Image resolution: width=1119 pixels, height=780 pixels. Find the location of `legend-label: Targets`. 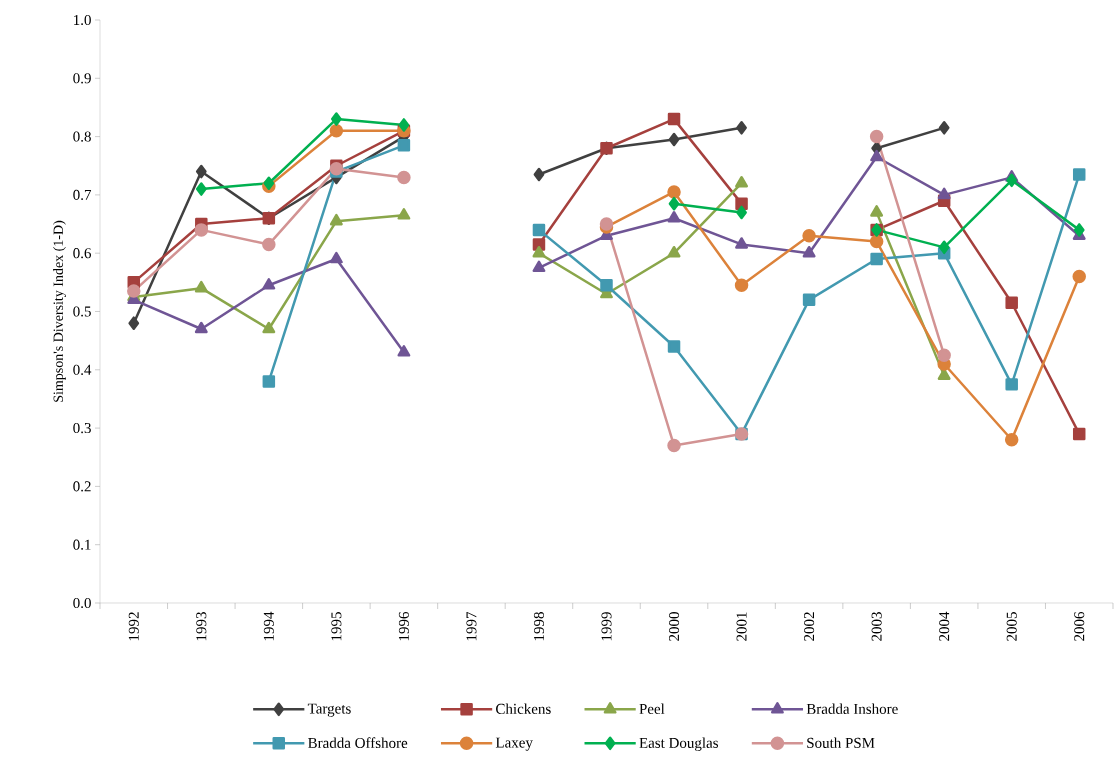

legend-label: Targets is located at coordinates (329, 710).